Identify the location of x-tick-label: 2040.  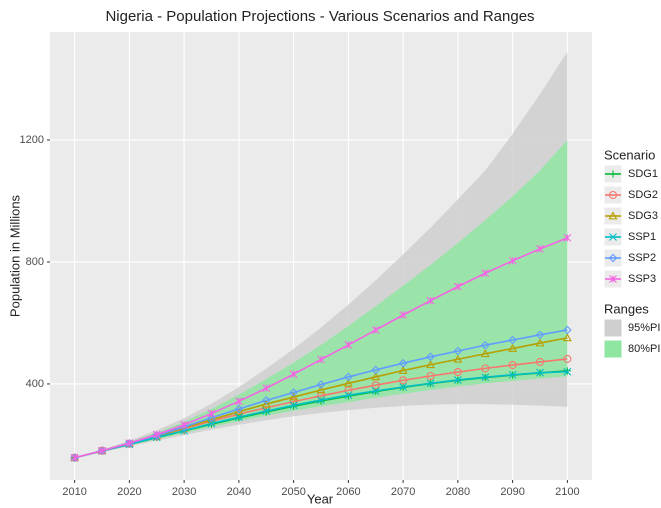
(239, 492).